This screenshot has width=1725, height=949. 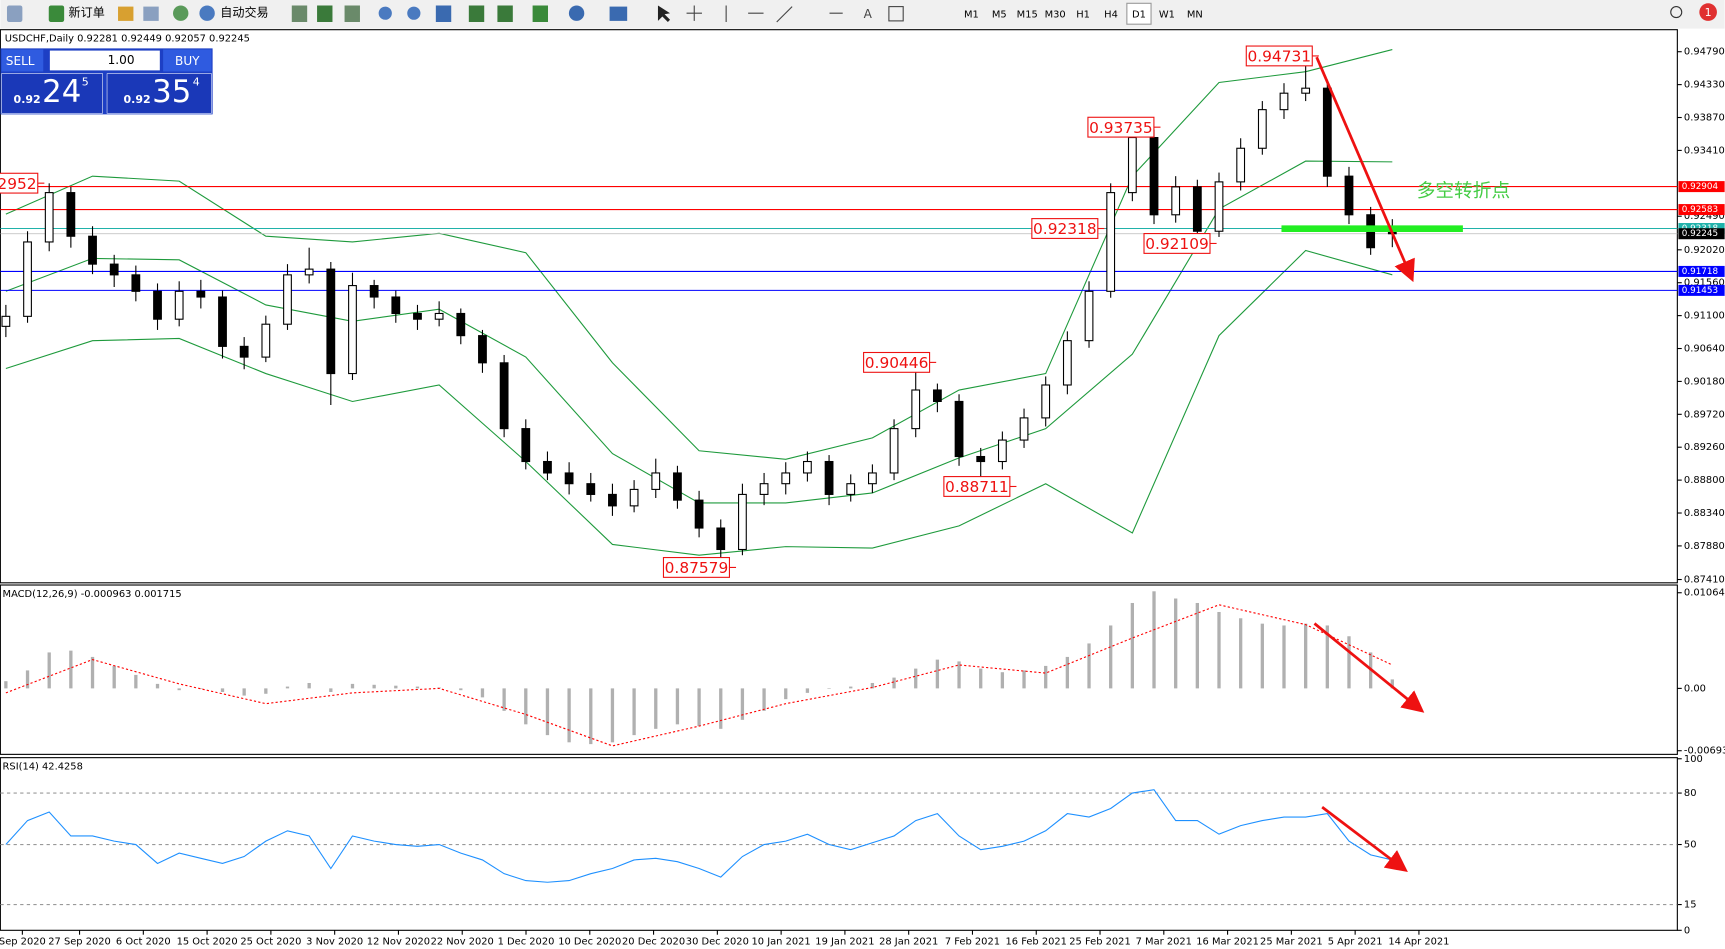 What do you see at coordinates (1369, 464) in the screenshot?
I see `arrows` at bounding box center [1369, 464].